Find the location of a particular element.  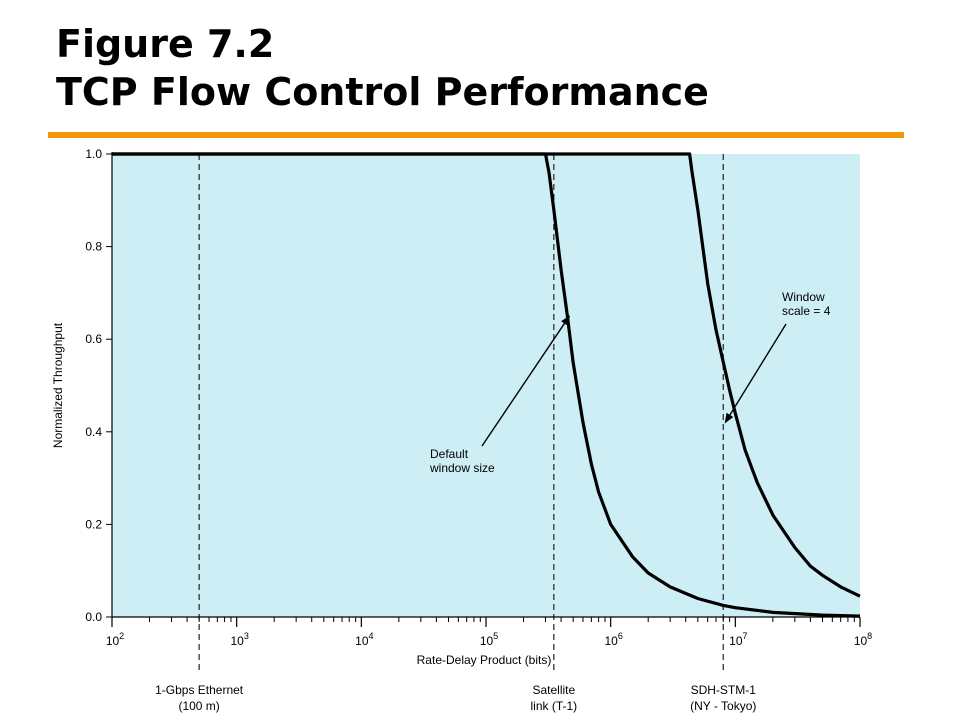

x-tick-label: 10⁴ is located at coordinates (364, 639).